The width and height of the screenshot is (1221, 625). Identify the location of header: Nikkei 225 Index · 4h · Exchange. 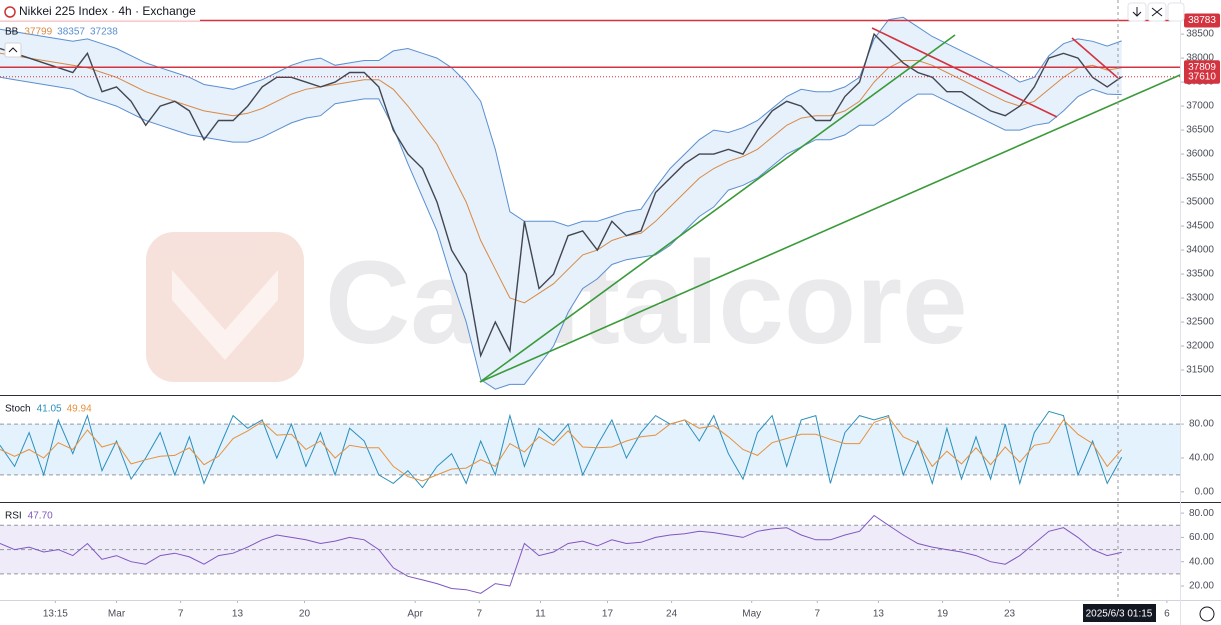
(100, 30).